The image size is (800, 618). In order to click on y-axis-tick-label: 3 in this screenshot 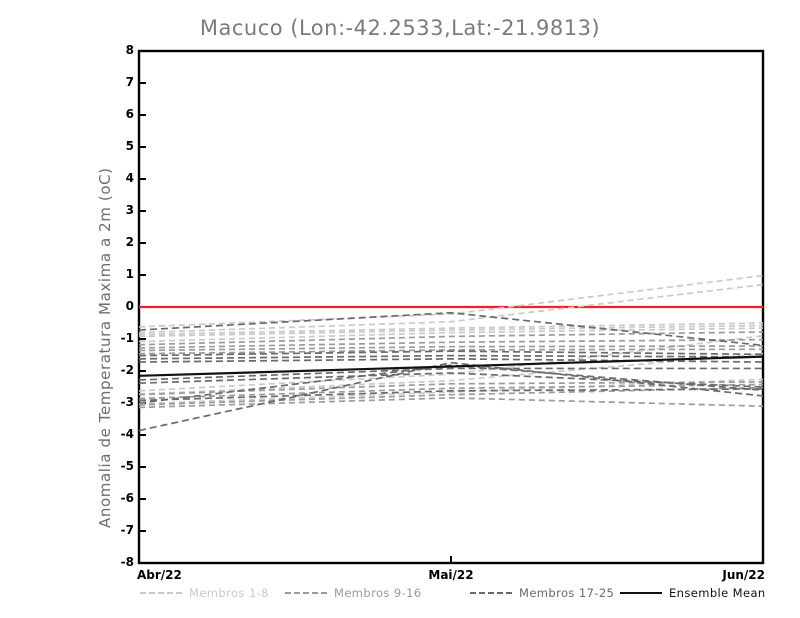, I will do `click(129, 210)`.